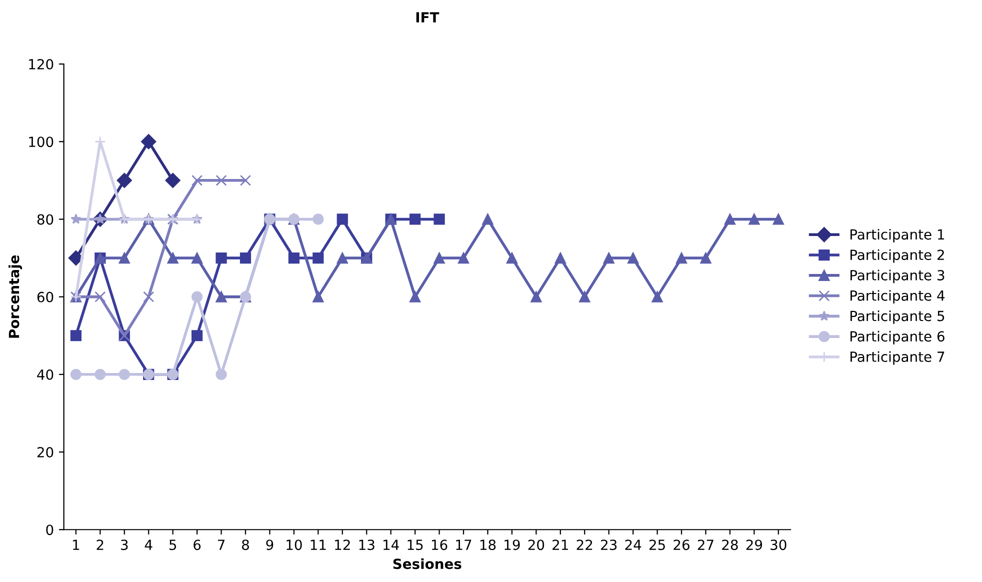 The width and height of the screenshot is (982, 582). What do you see at coordinates (342, 545) in the screenshot?
I see `x-tick-label: 12` at bounding box center [342, 545].